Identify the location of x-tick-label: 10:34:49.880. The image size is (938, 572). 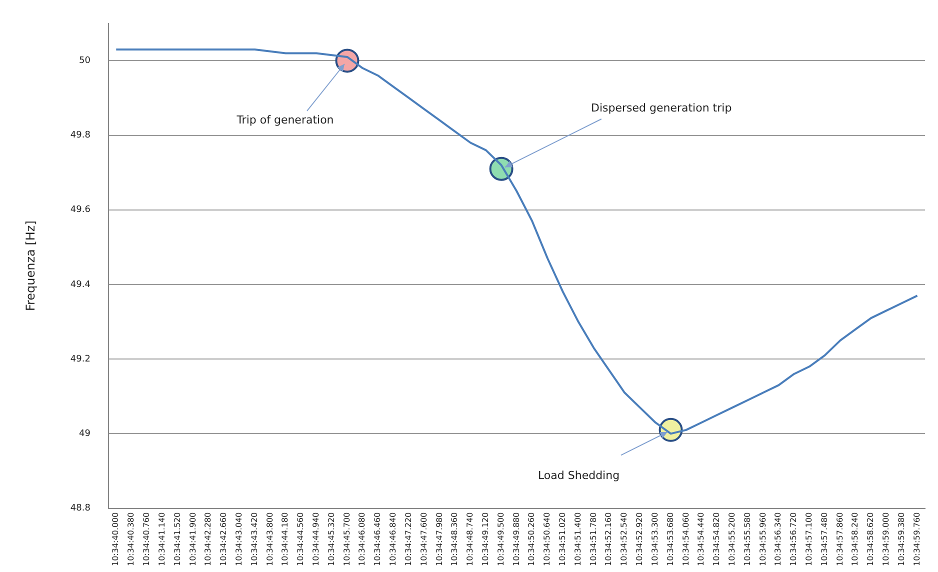
(516, 539).